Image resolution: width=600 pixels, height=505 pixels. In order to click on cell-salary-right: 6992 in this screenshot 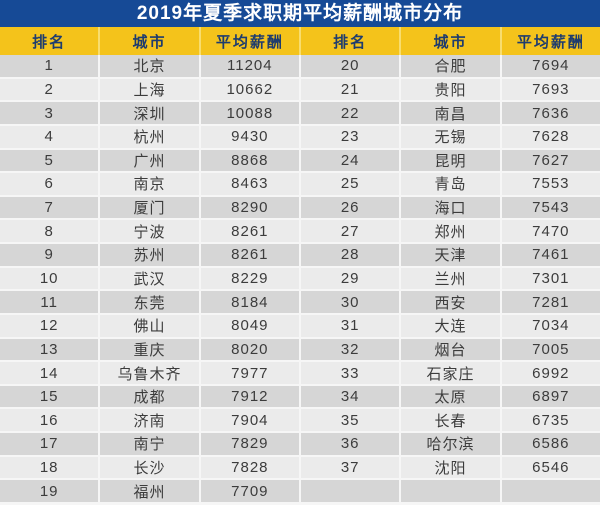, I will do `click(550, 373)`.